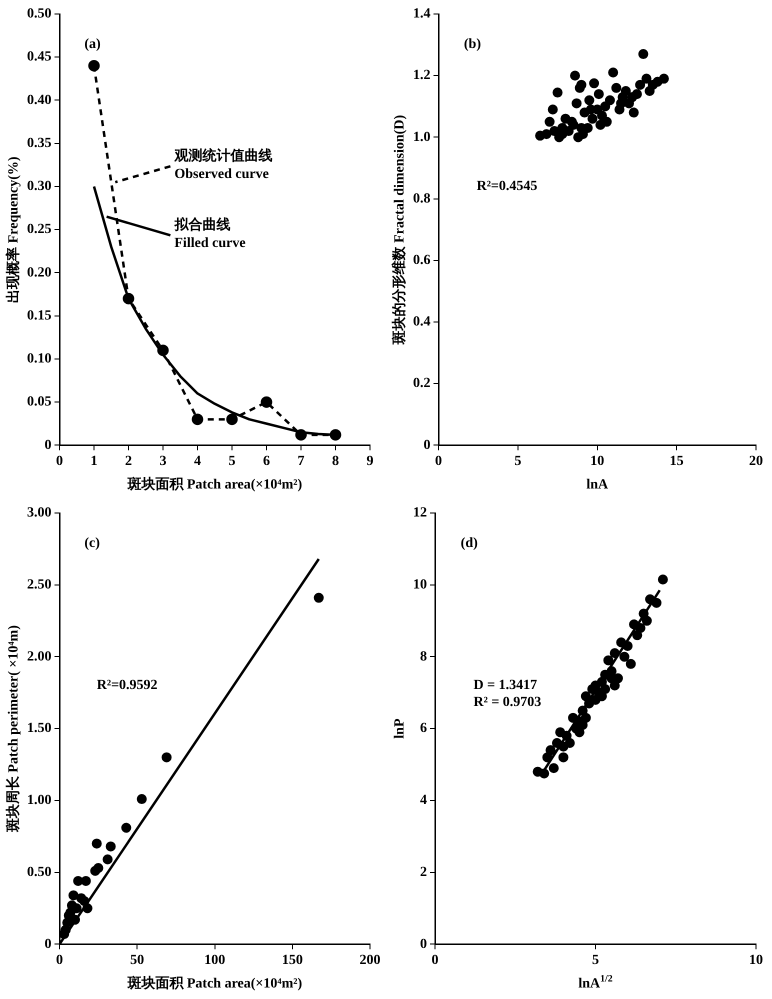 The height and width of the screenshot is (999, 772). I want to click on y-tick-label: 4, so click(423, 800).